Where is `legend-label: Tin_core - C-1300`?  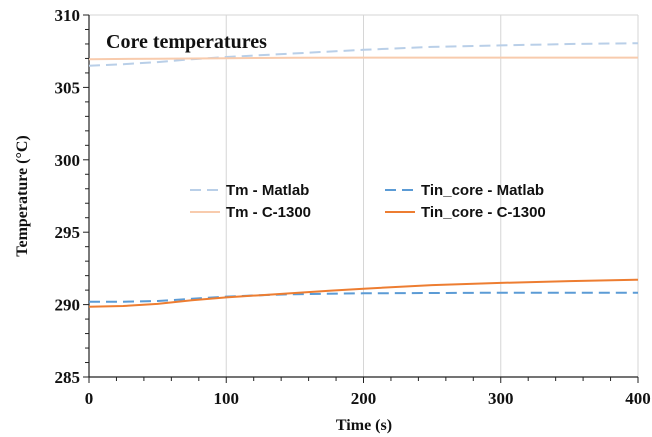
legend-label: Tin_core - C-1300 is located at coordinates (483, 212).